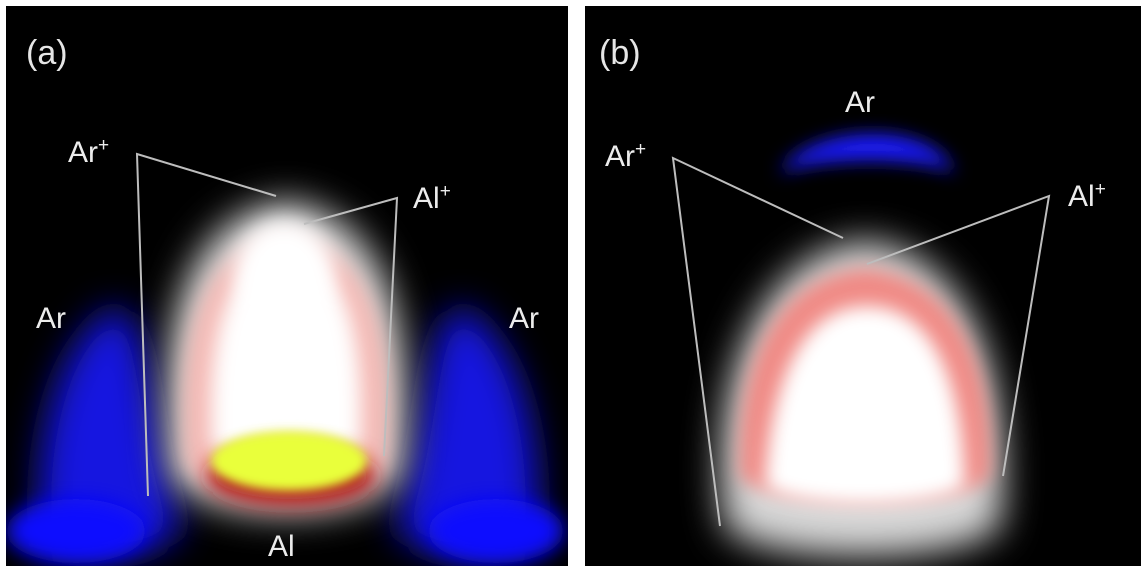 This screenshot has width=1145, height=570. Describe the element at coordinates (47, 53) in the screenshot. I see `panel-label-a: (a)` at that location.